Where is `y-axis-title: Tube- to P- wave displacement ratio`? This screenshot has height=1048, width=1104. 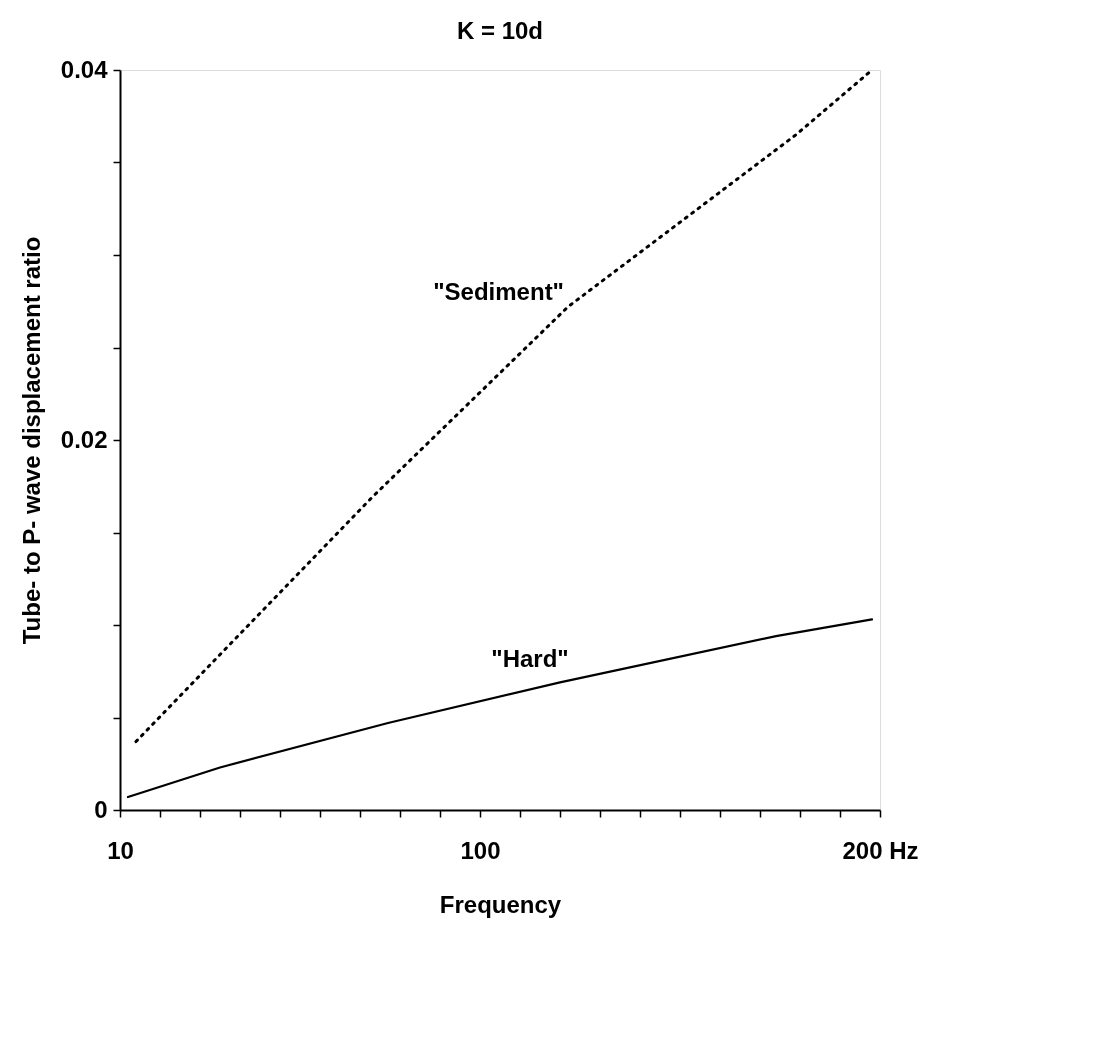
y-axis-title: Tube- to P- wave displacement ratio is located at coordinates (31, 440).